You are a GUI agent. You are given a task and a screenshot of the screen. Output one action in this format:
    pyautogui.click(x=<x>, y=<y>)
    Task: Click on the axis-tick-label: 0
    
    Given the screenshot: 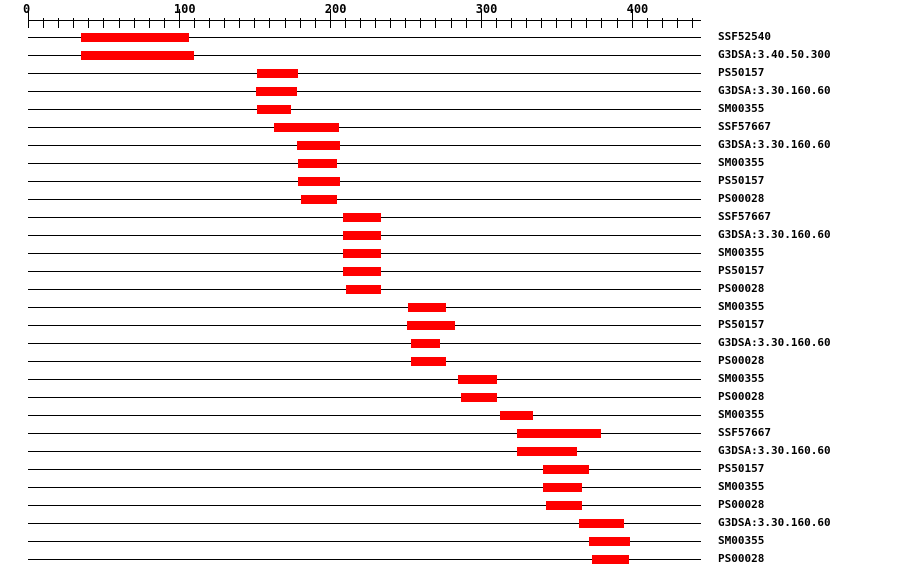 What is the action you would take?
    pyautogui.click(x=27, y=9)
    